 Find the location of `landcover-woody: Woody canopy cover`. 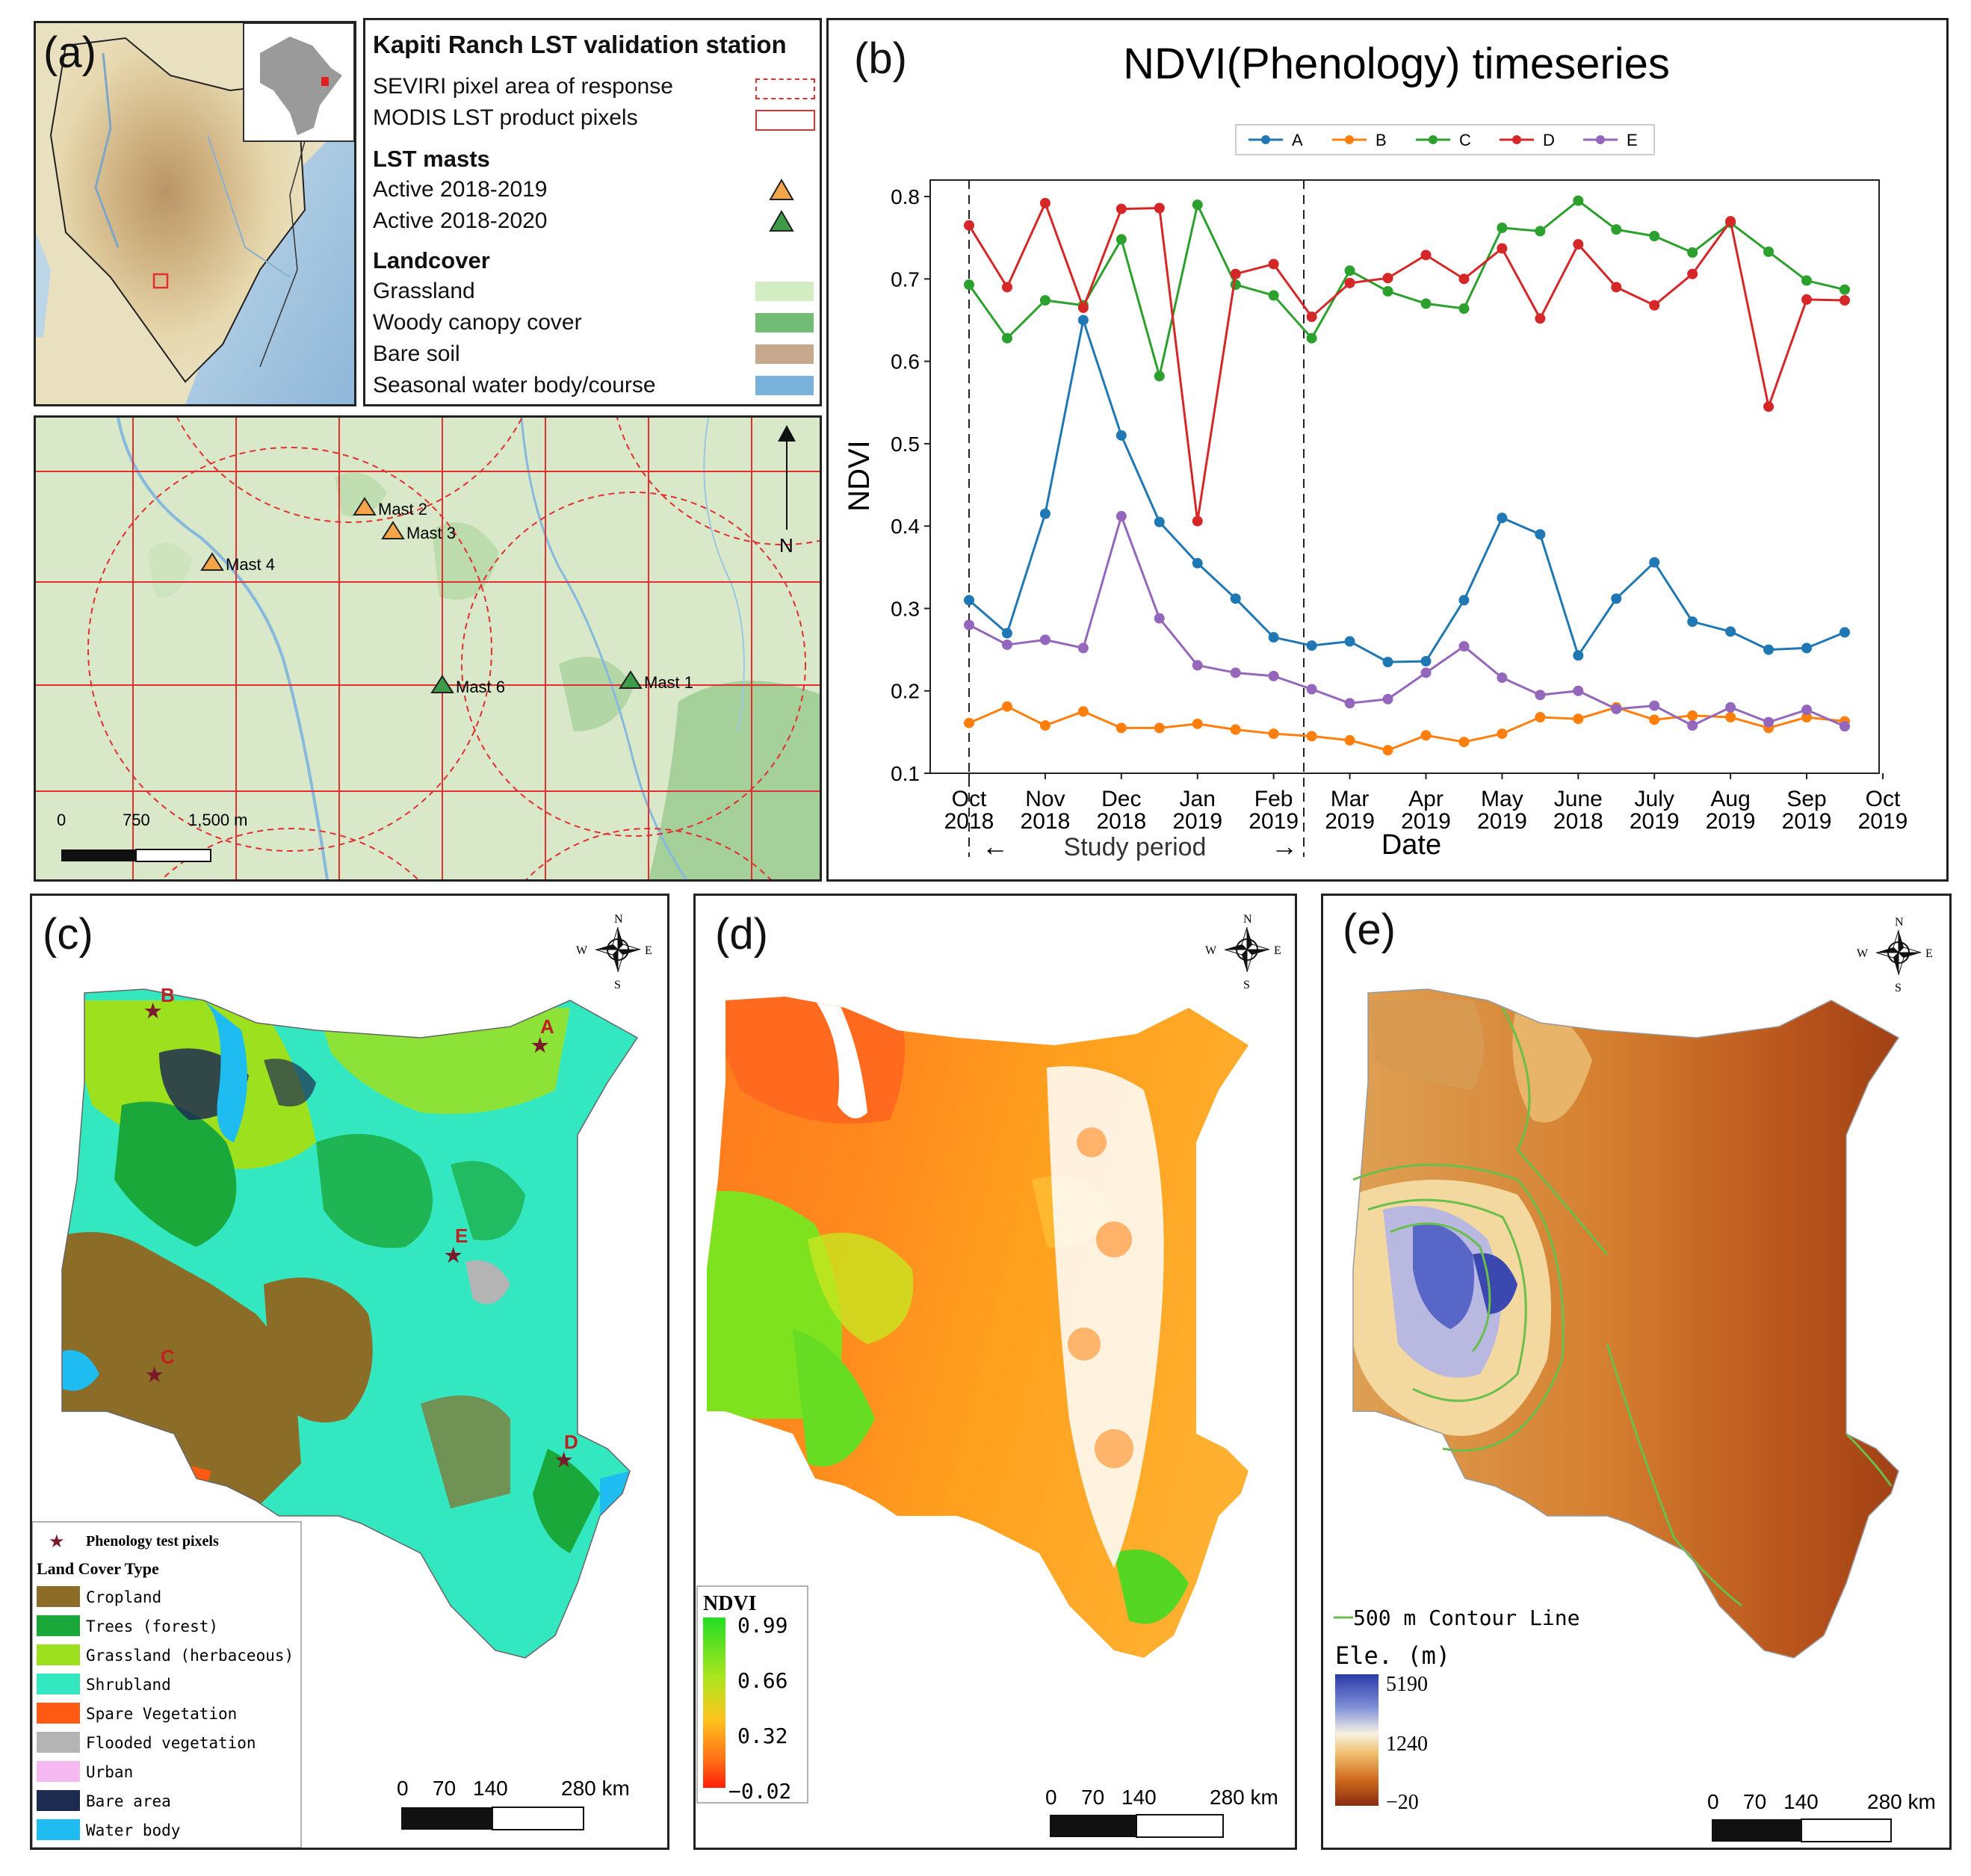

landcover-woody: Woody canopy cover is located at coordinates (478, 322).